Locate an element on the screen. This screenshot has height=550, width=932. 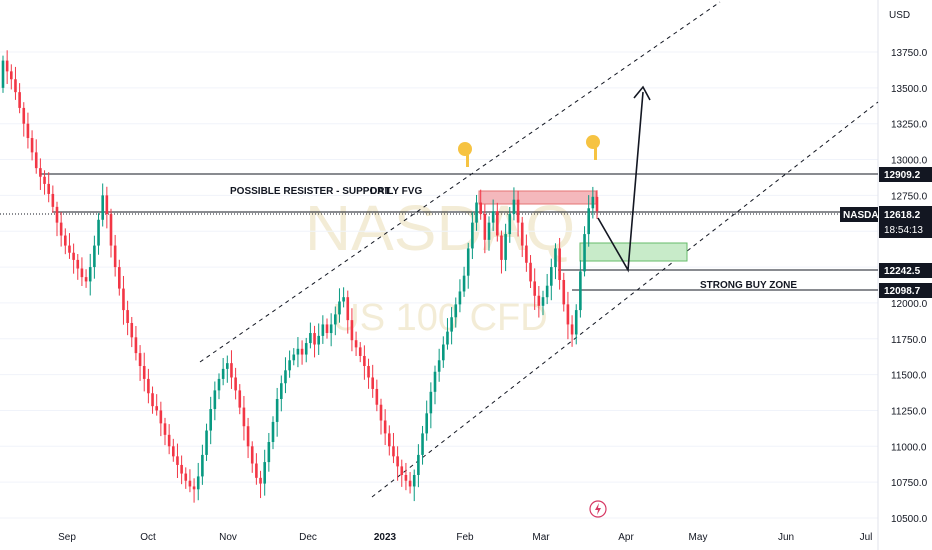
buy-zone is located at coordinates (633, 252).